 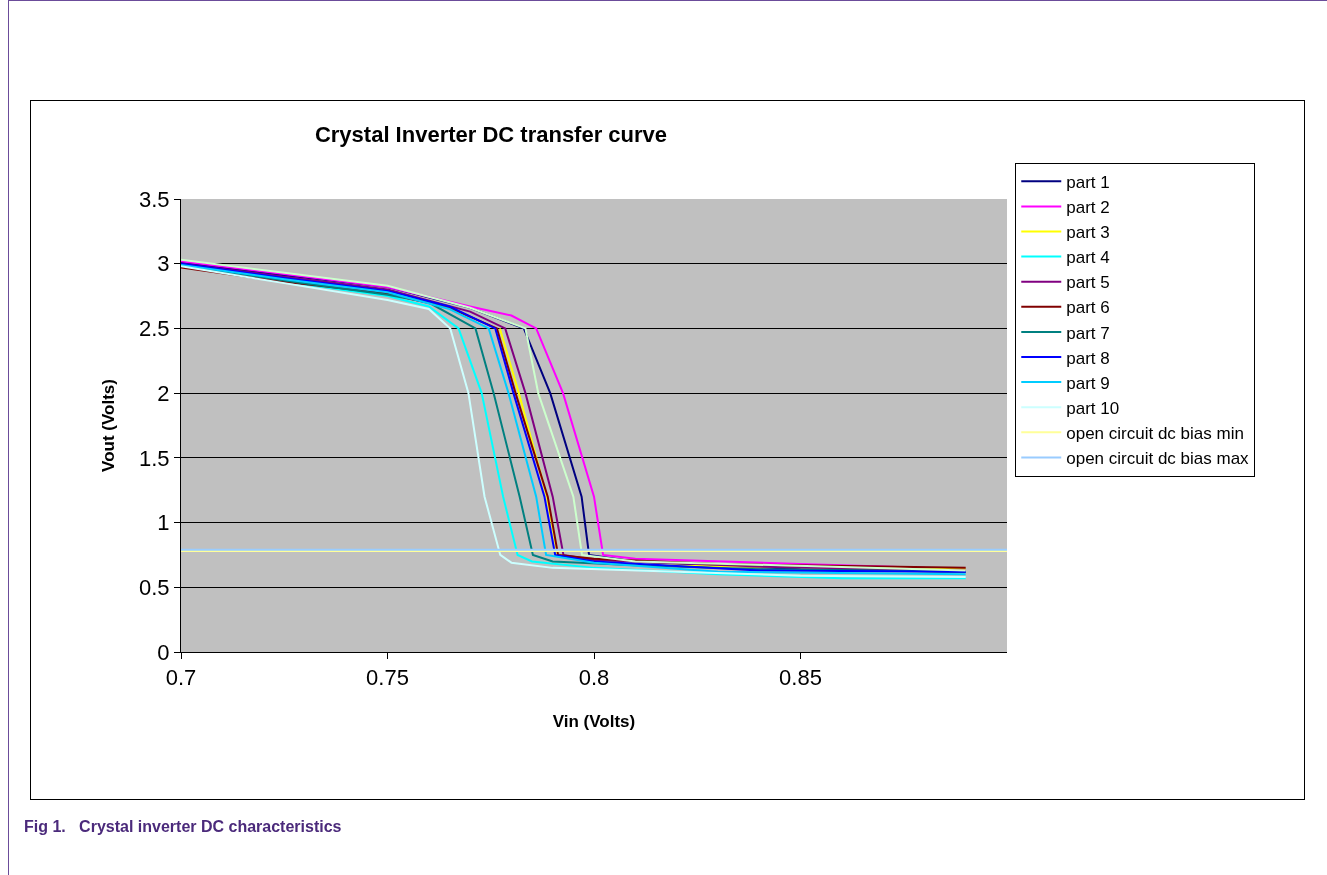 I want to click on legend-label: part 9, so click(x=1088, y=383).